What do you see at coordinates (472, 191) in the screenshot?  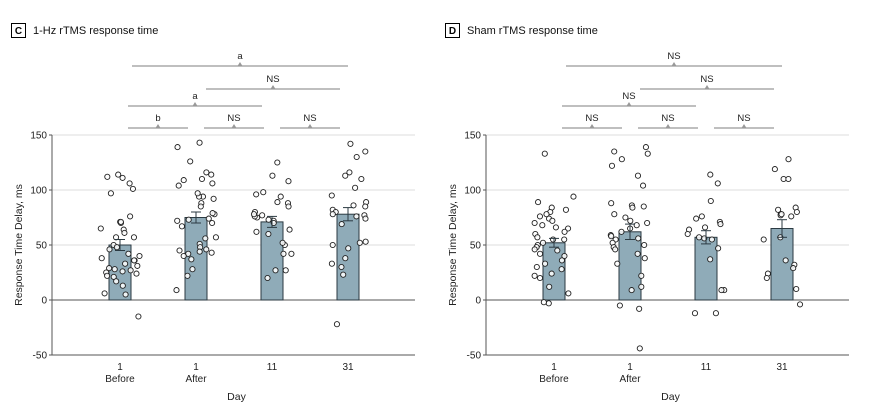 I see `y-tick-label: 100` at bounding box center [472, 191].